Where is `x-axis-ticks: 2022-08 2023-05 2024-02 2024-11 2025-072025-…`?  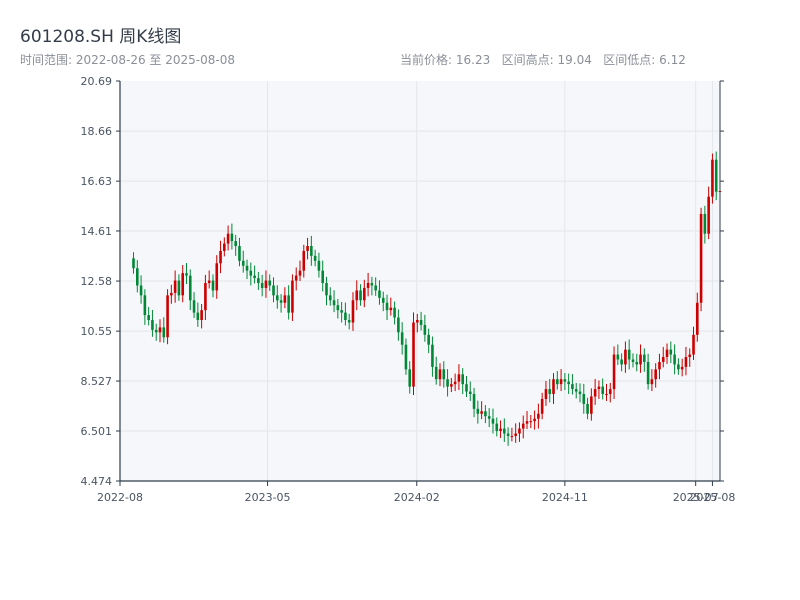
x-axis-ticks: 2022-08 2023-05 2024-02 2024-11 2025-072025-… is located at coordinates (416, 492).